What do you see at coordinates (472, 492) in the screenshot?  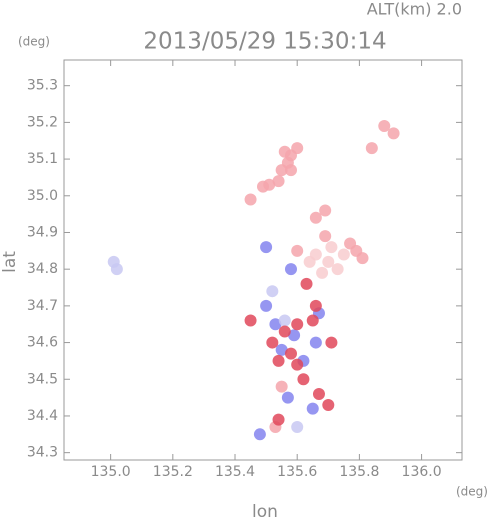 I see `x-unit: (deg)` at bounding box center [472, 492].